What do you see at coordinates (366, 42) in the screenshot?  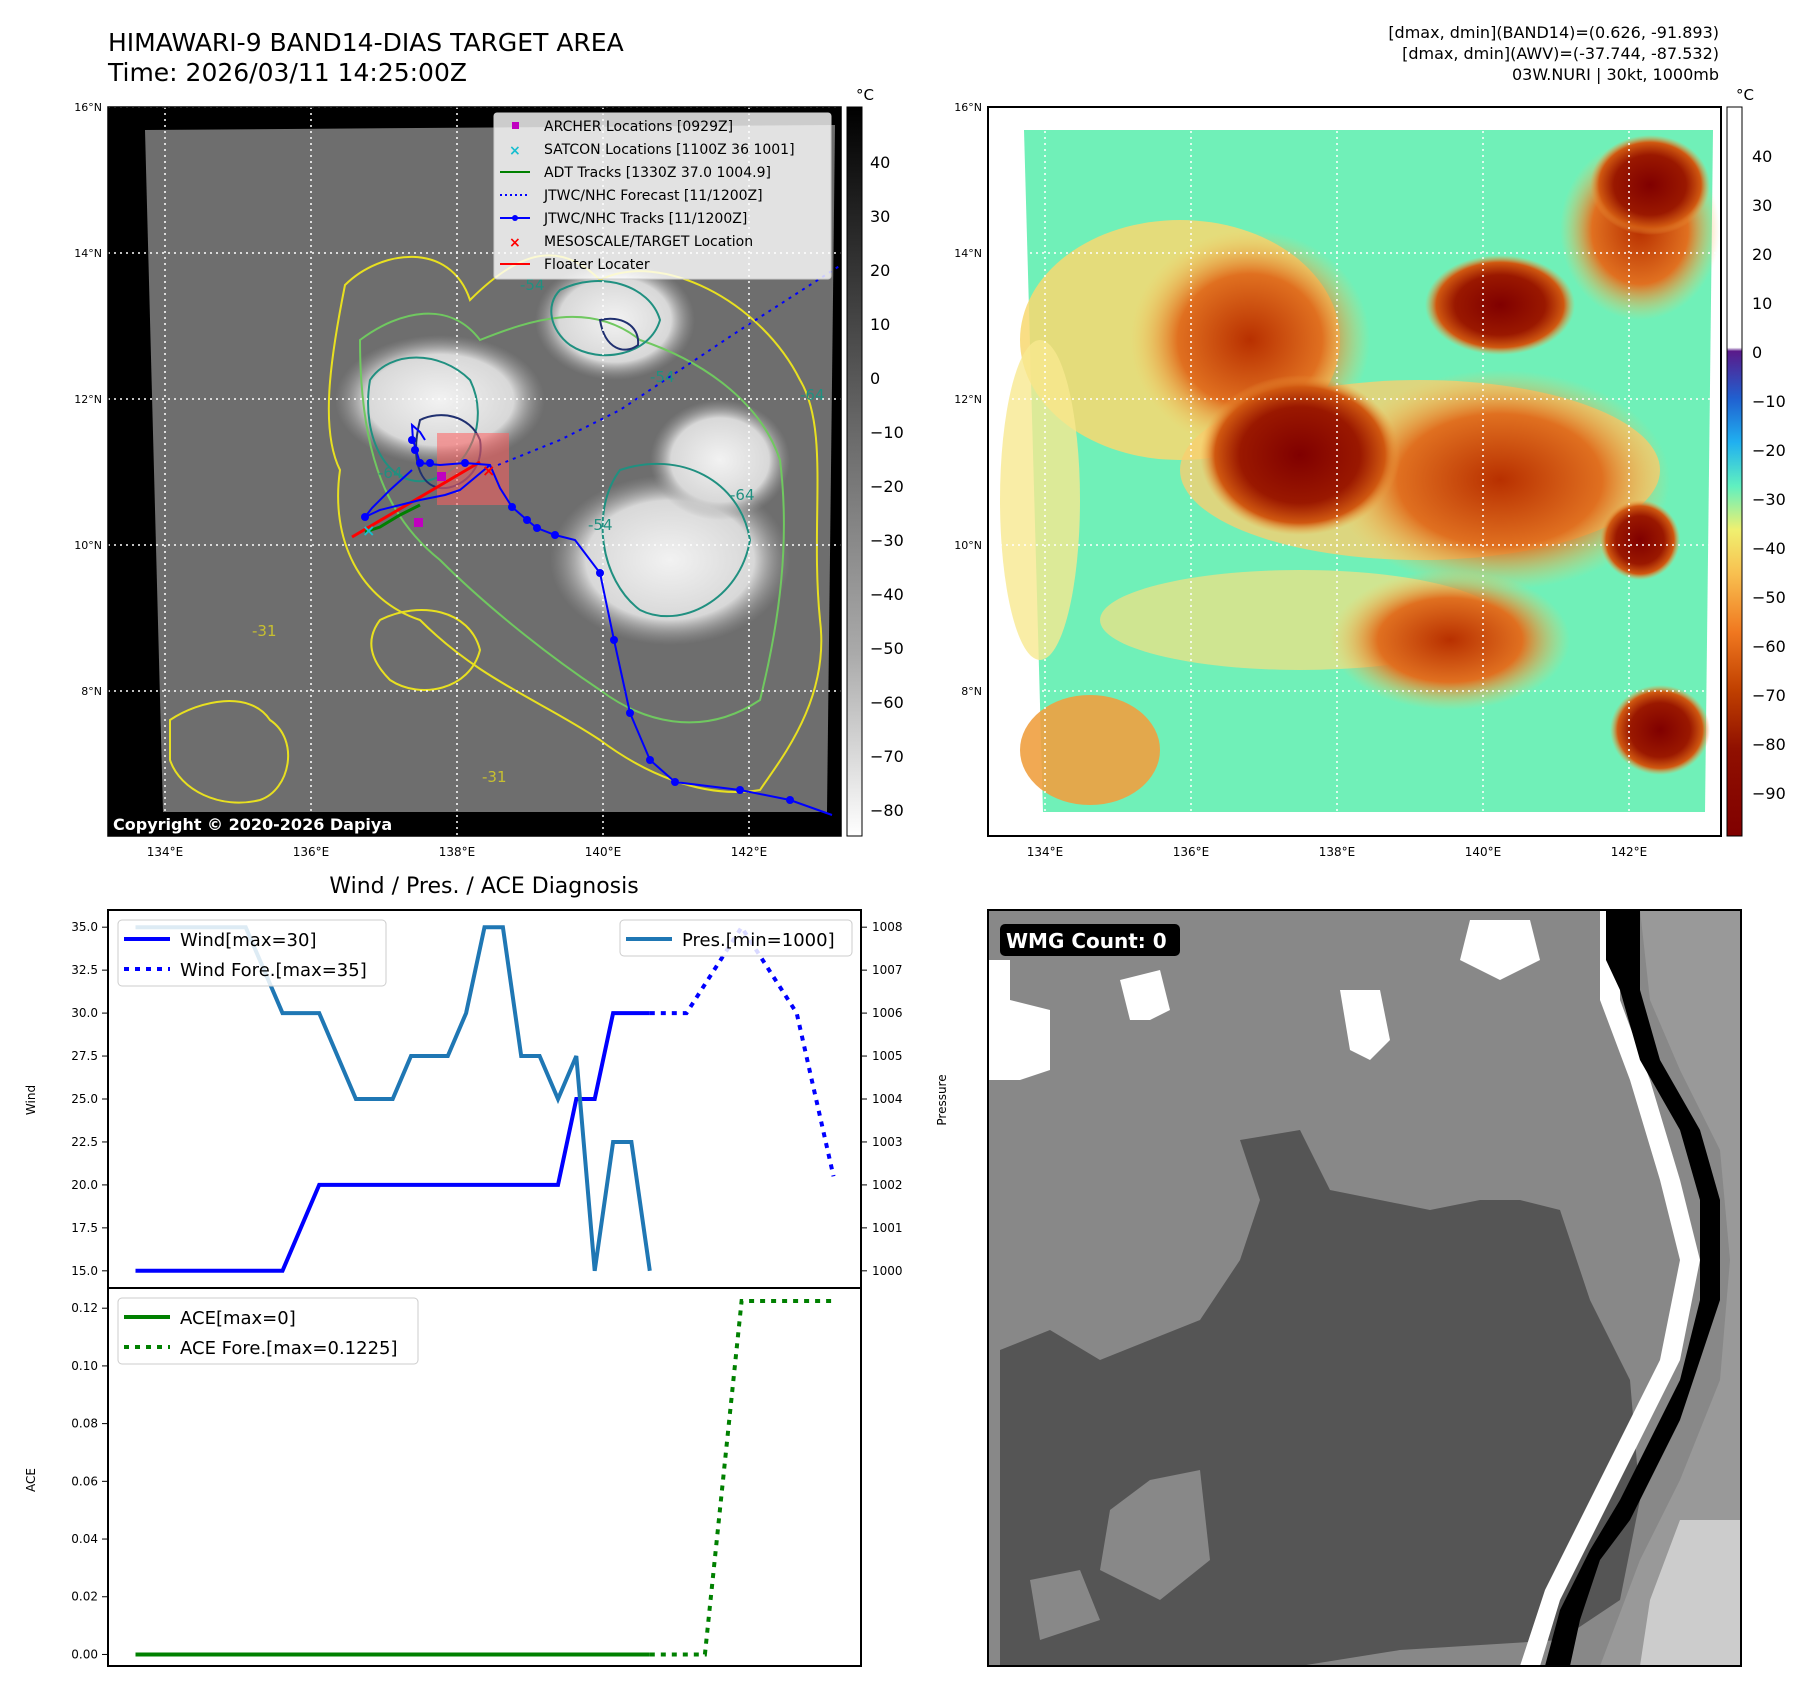 I see `title-line-1: HIMAWARI-9 BAND14-DIAS TARGET AREA` at bounding box center [366, 42].